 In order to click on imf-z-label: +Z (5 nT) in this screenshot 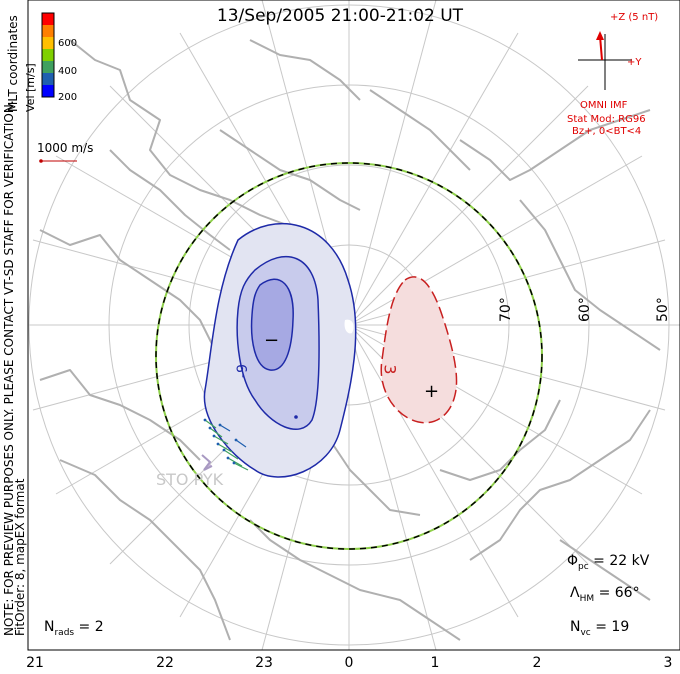, I will do `click(634, 17)`.